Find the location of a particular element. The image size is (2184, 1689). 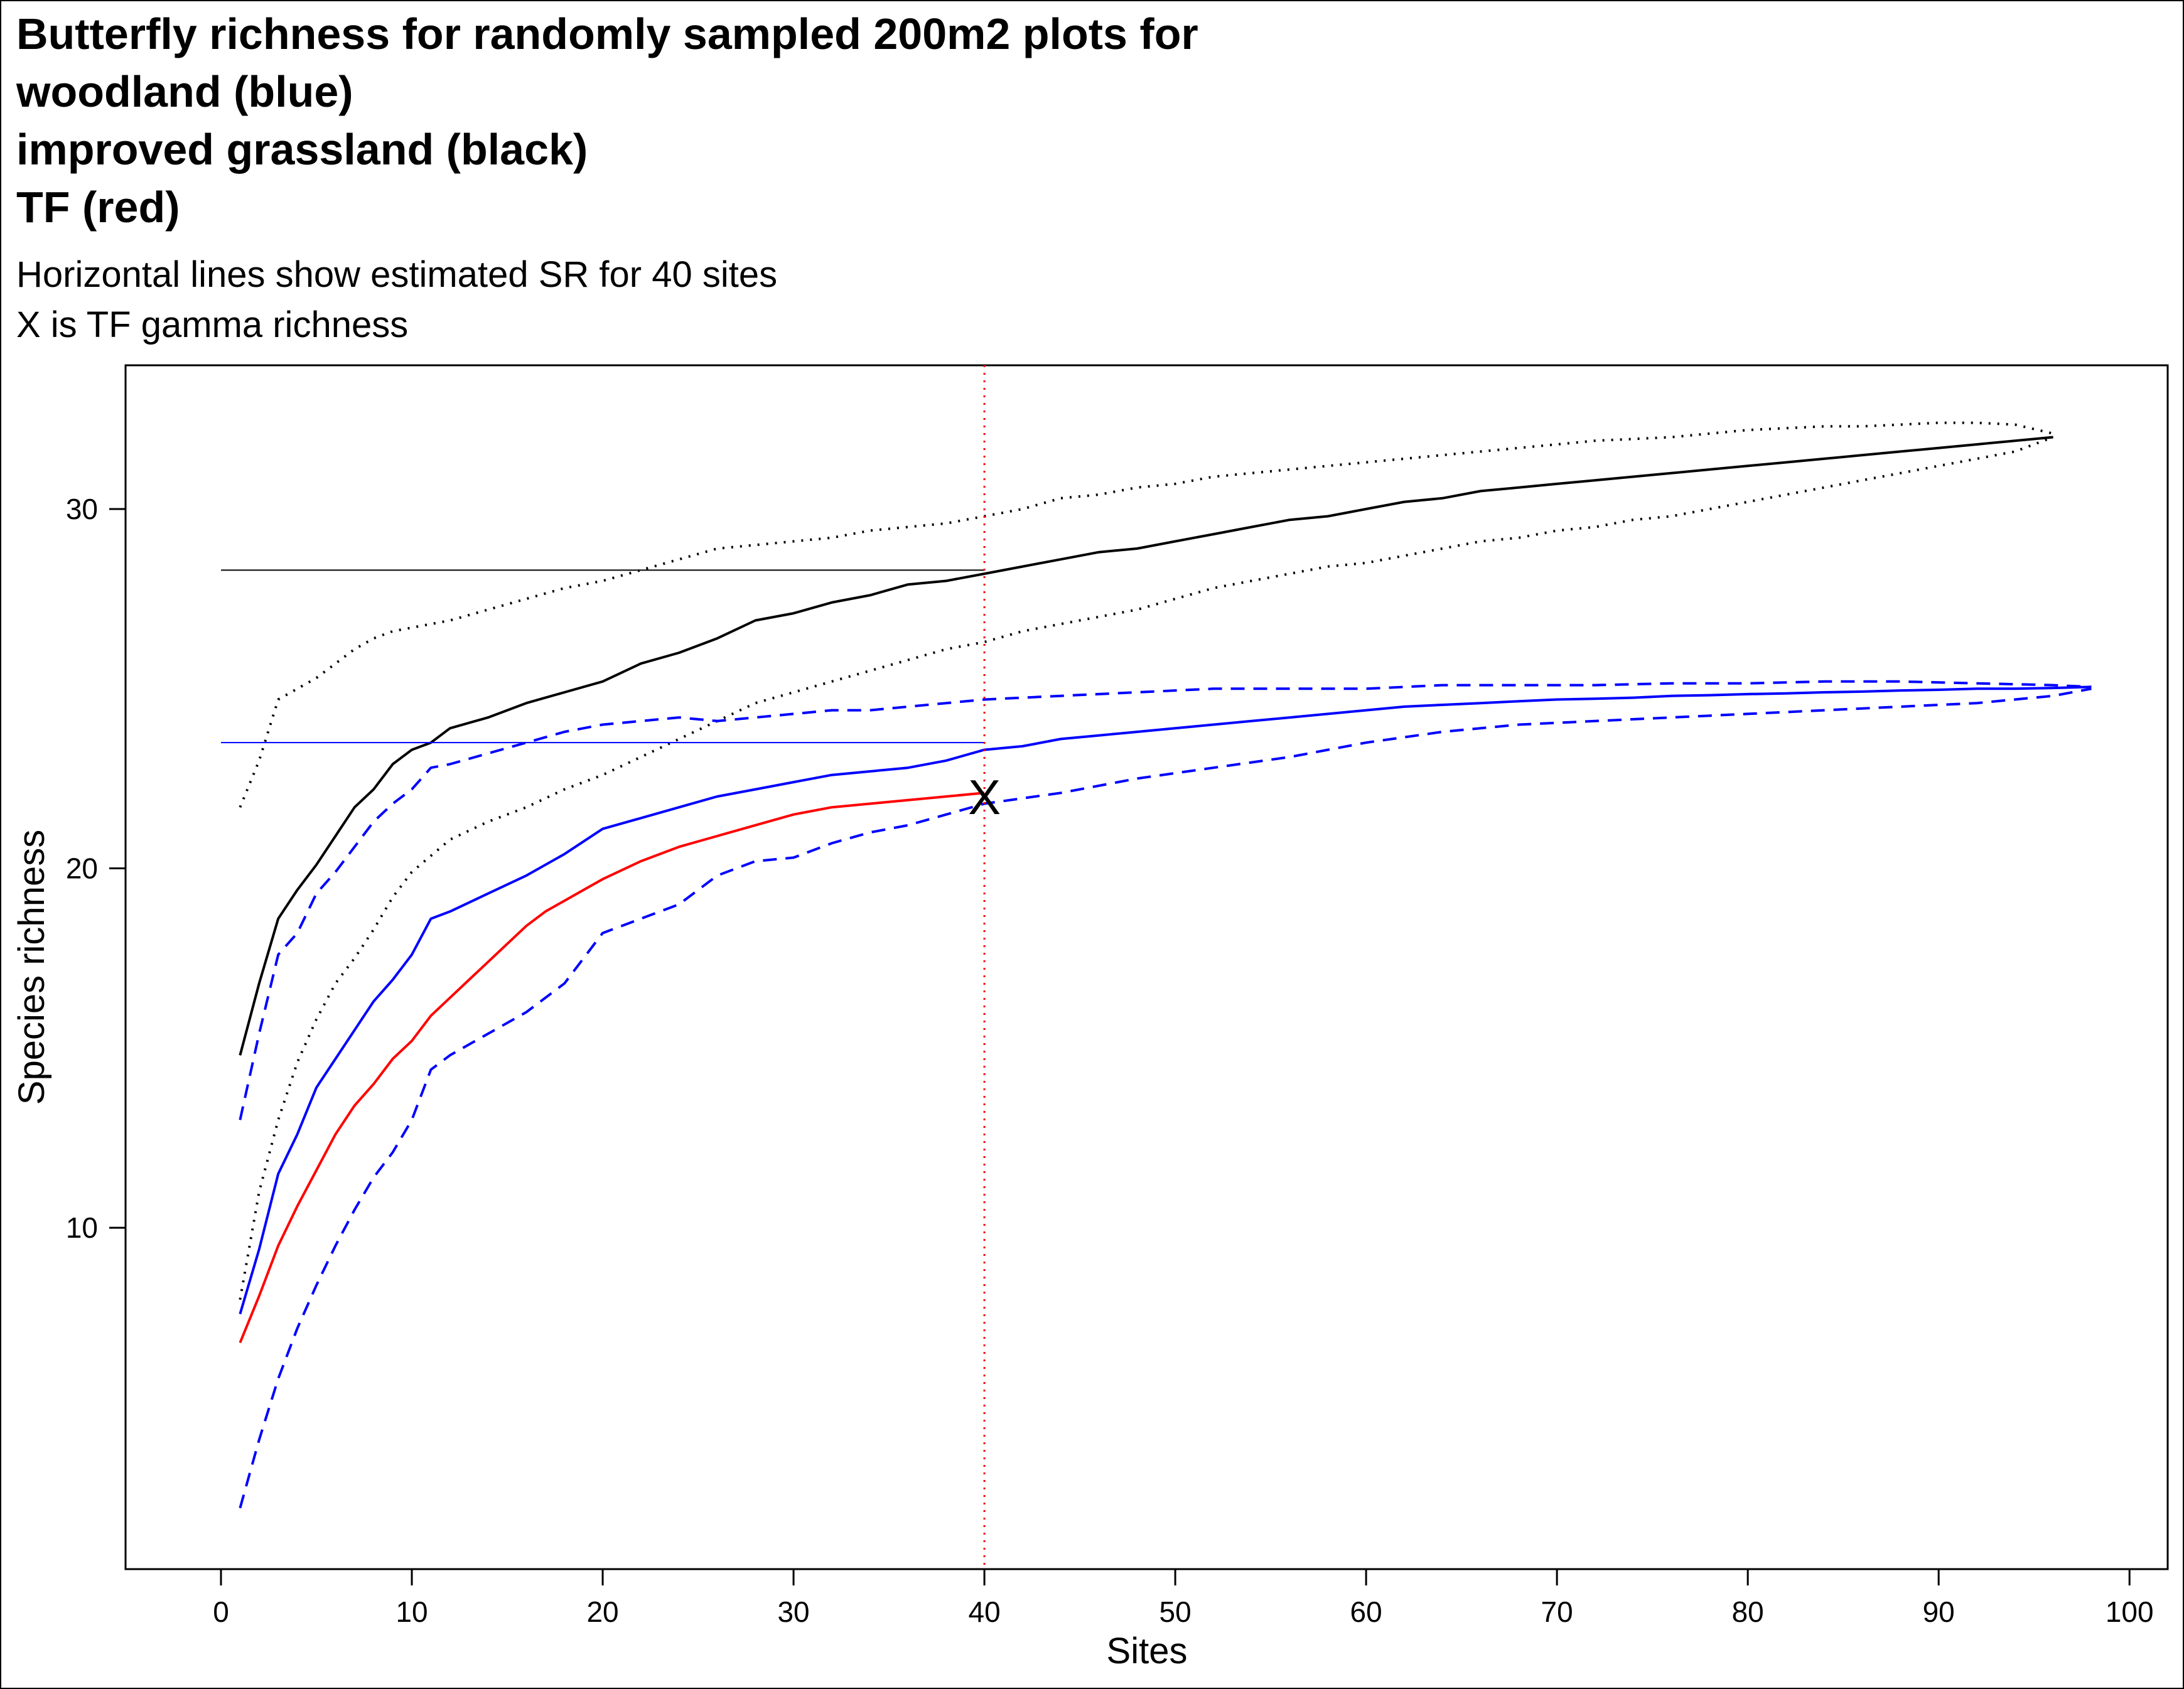

x-tick-label: 80 is located at coordinates (1748, 1611).